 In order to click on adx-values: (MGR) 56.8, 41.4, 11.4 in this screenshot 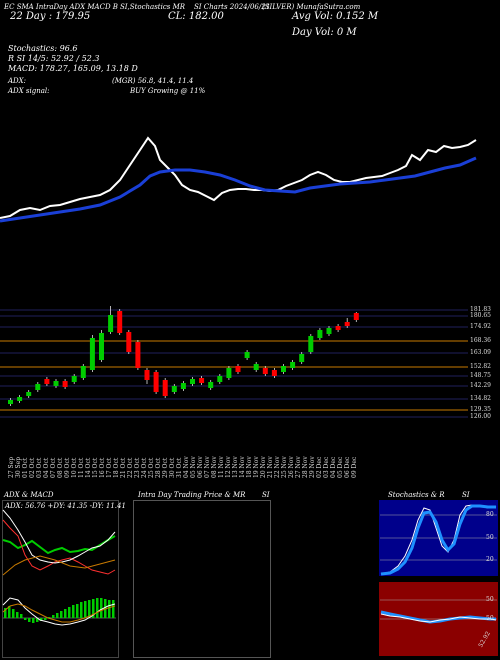, I will do `click(153, 81)`.